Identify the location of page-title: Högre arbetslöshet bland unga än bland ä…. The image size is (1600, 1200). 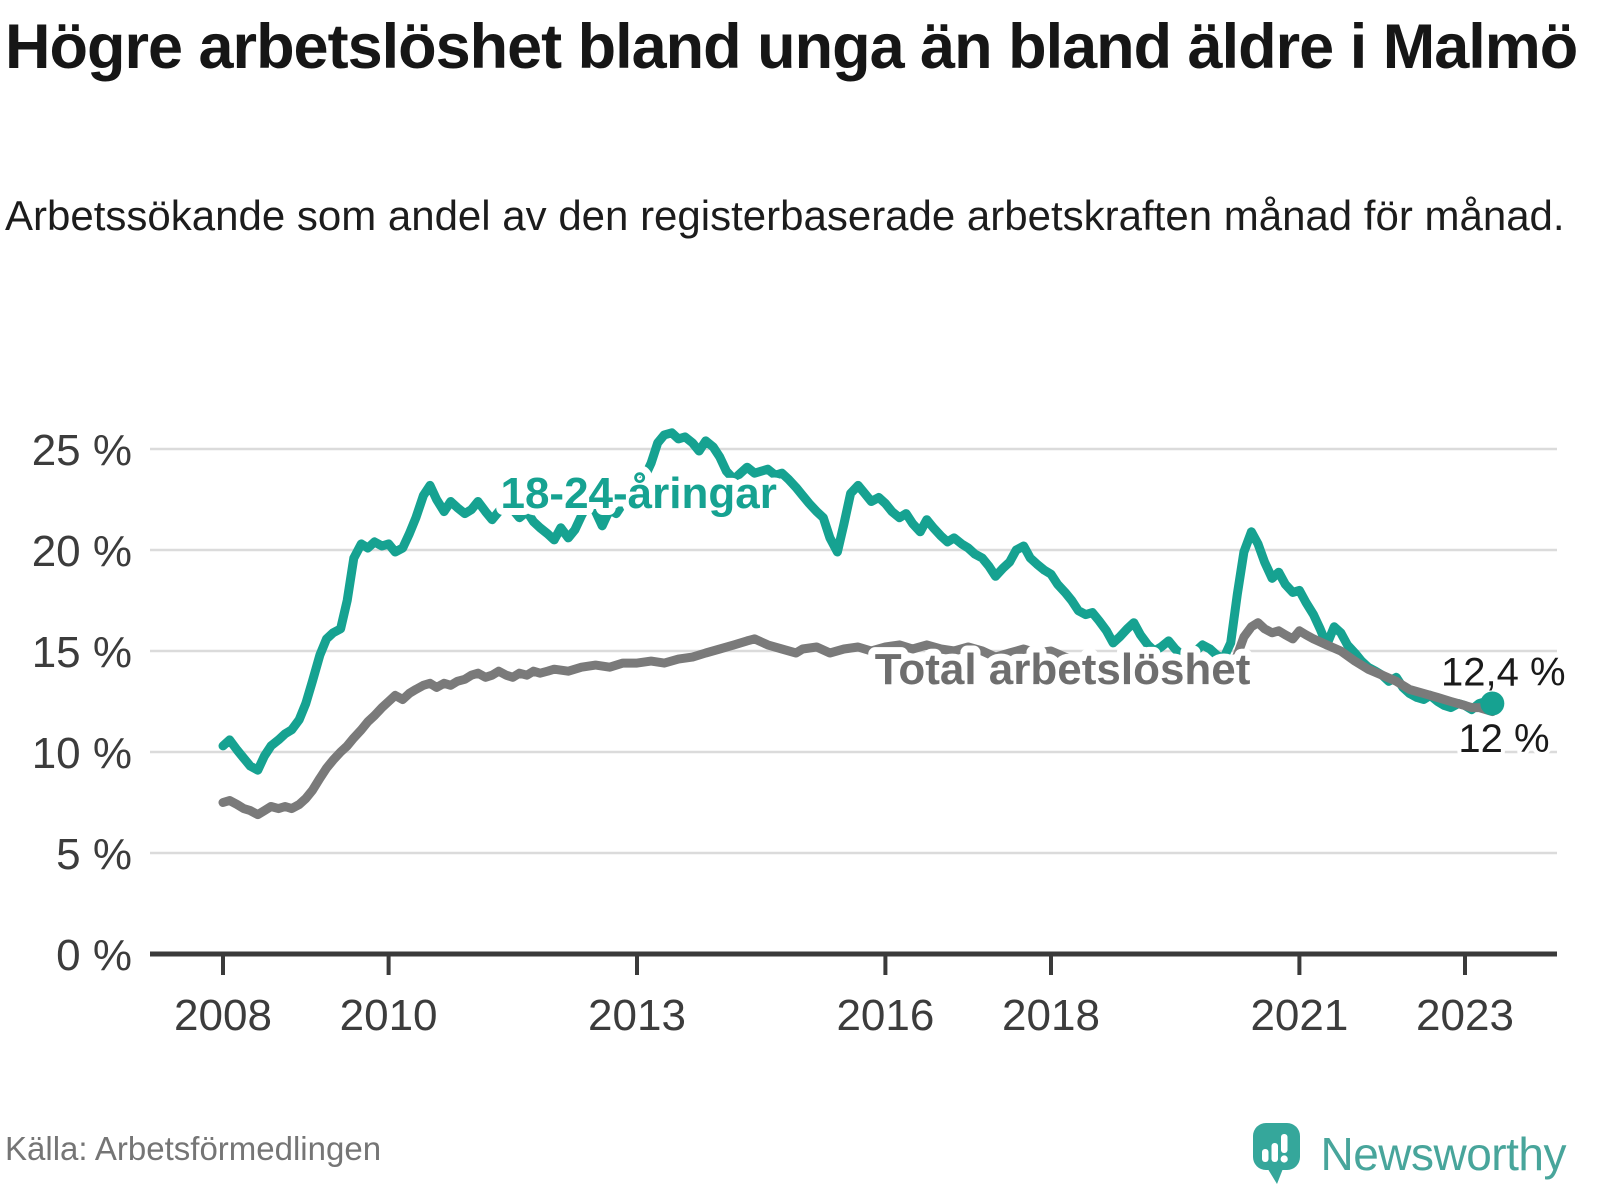
(791, 47).